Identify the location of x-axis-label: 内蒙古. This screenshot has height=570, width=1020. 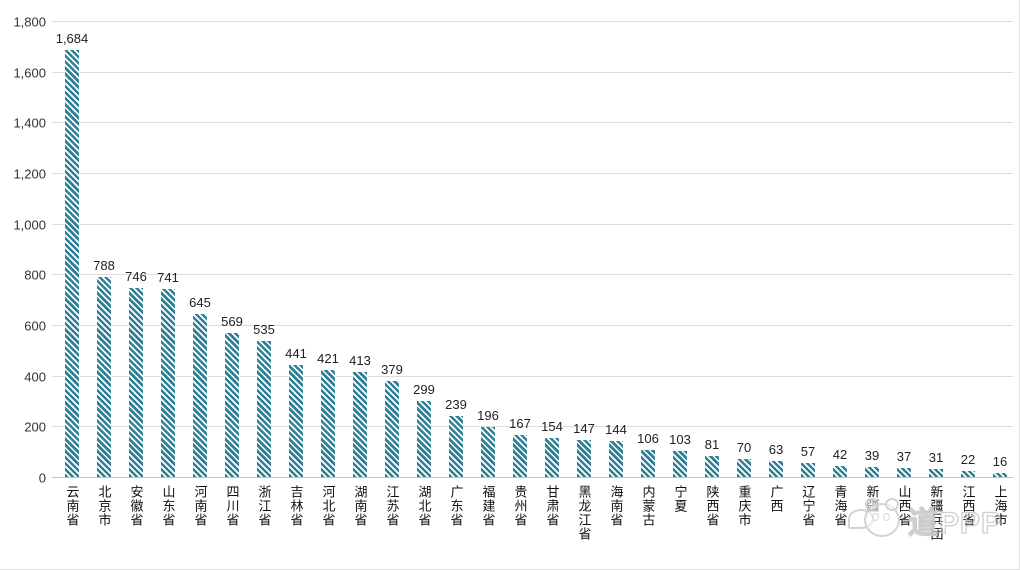
(648, 506).